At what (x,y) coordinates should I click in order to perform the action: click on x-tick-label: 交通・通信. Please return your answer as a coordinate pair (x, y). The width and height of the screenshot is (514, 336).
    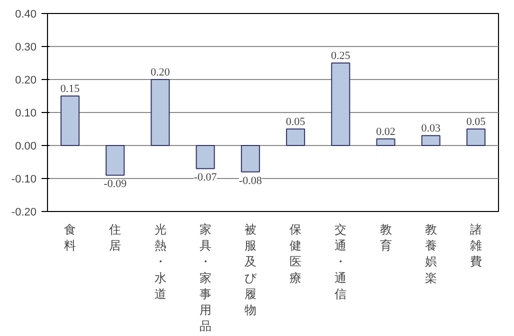
    Looking at the image, I should click on (340, 261).